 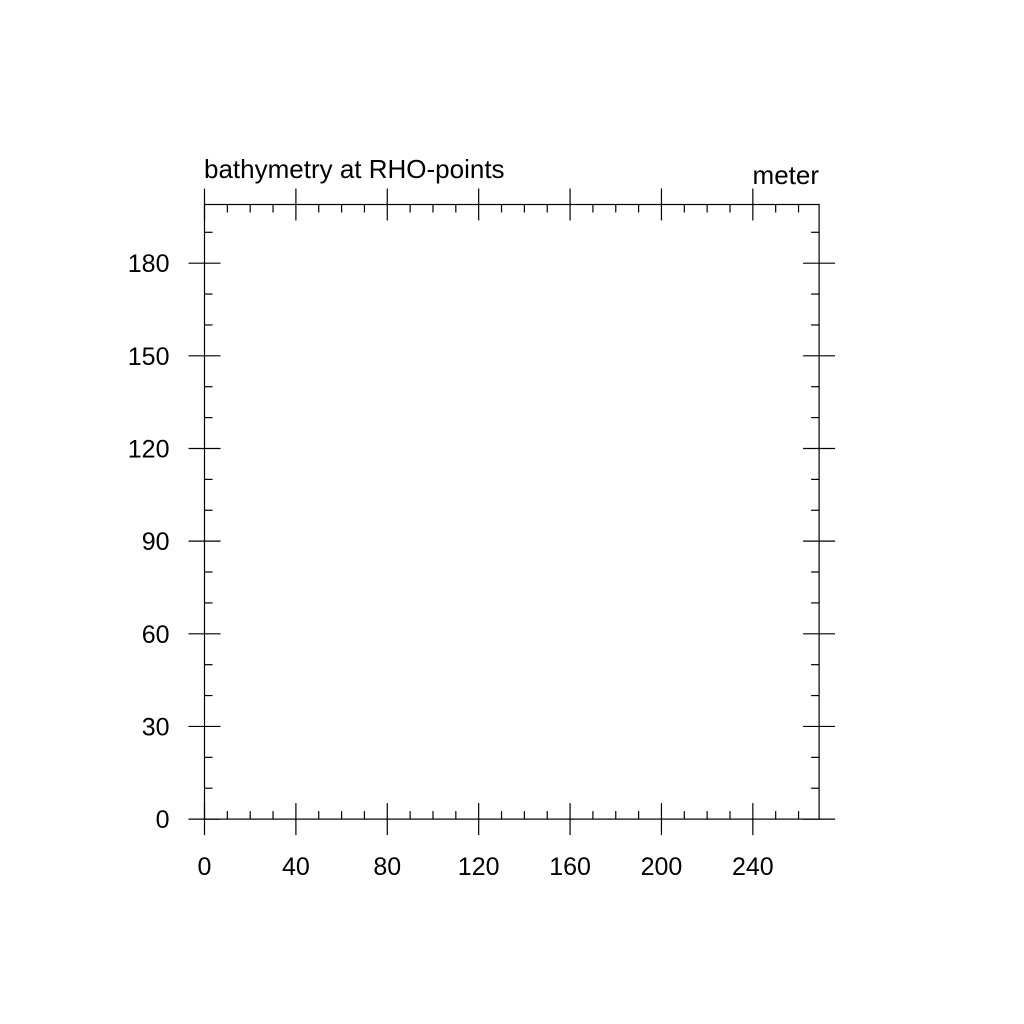 I want to click on x-tick-label: 80, so click(x=387, y=867).